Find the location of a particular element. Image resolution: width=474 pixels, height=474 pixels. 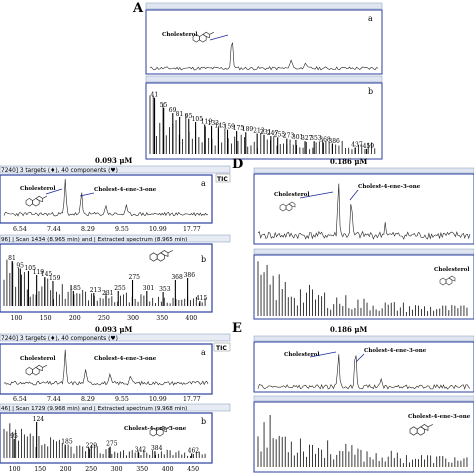

panel-a-sub-a: a is located at coordinates (370, 18).